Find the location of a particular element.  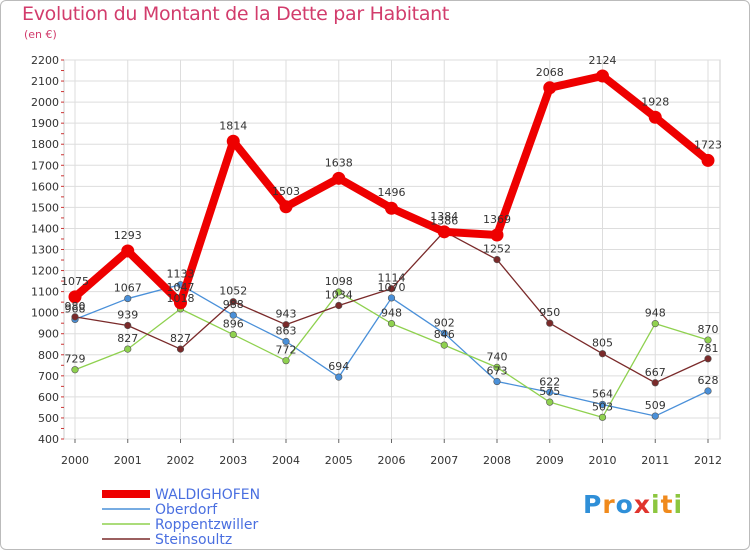

data-label: 846 is located at coordinates (444, 334).